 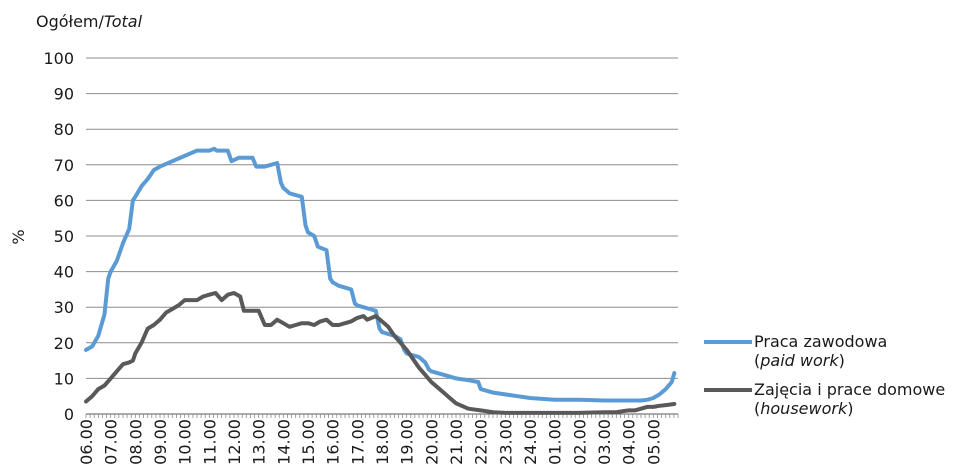 I want to click on x-tick-label: 24.00, so click(x=530, y=442).